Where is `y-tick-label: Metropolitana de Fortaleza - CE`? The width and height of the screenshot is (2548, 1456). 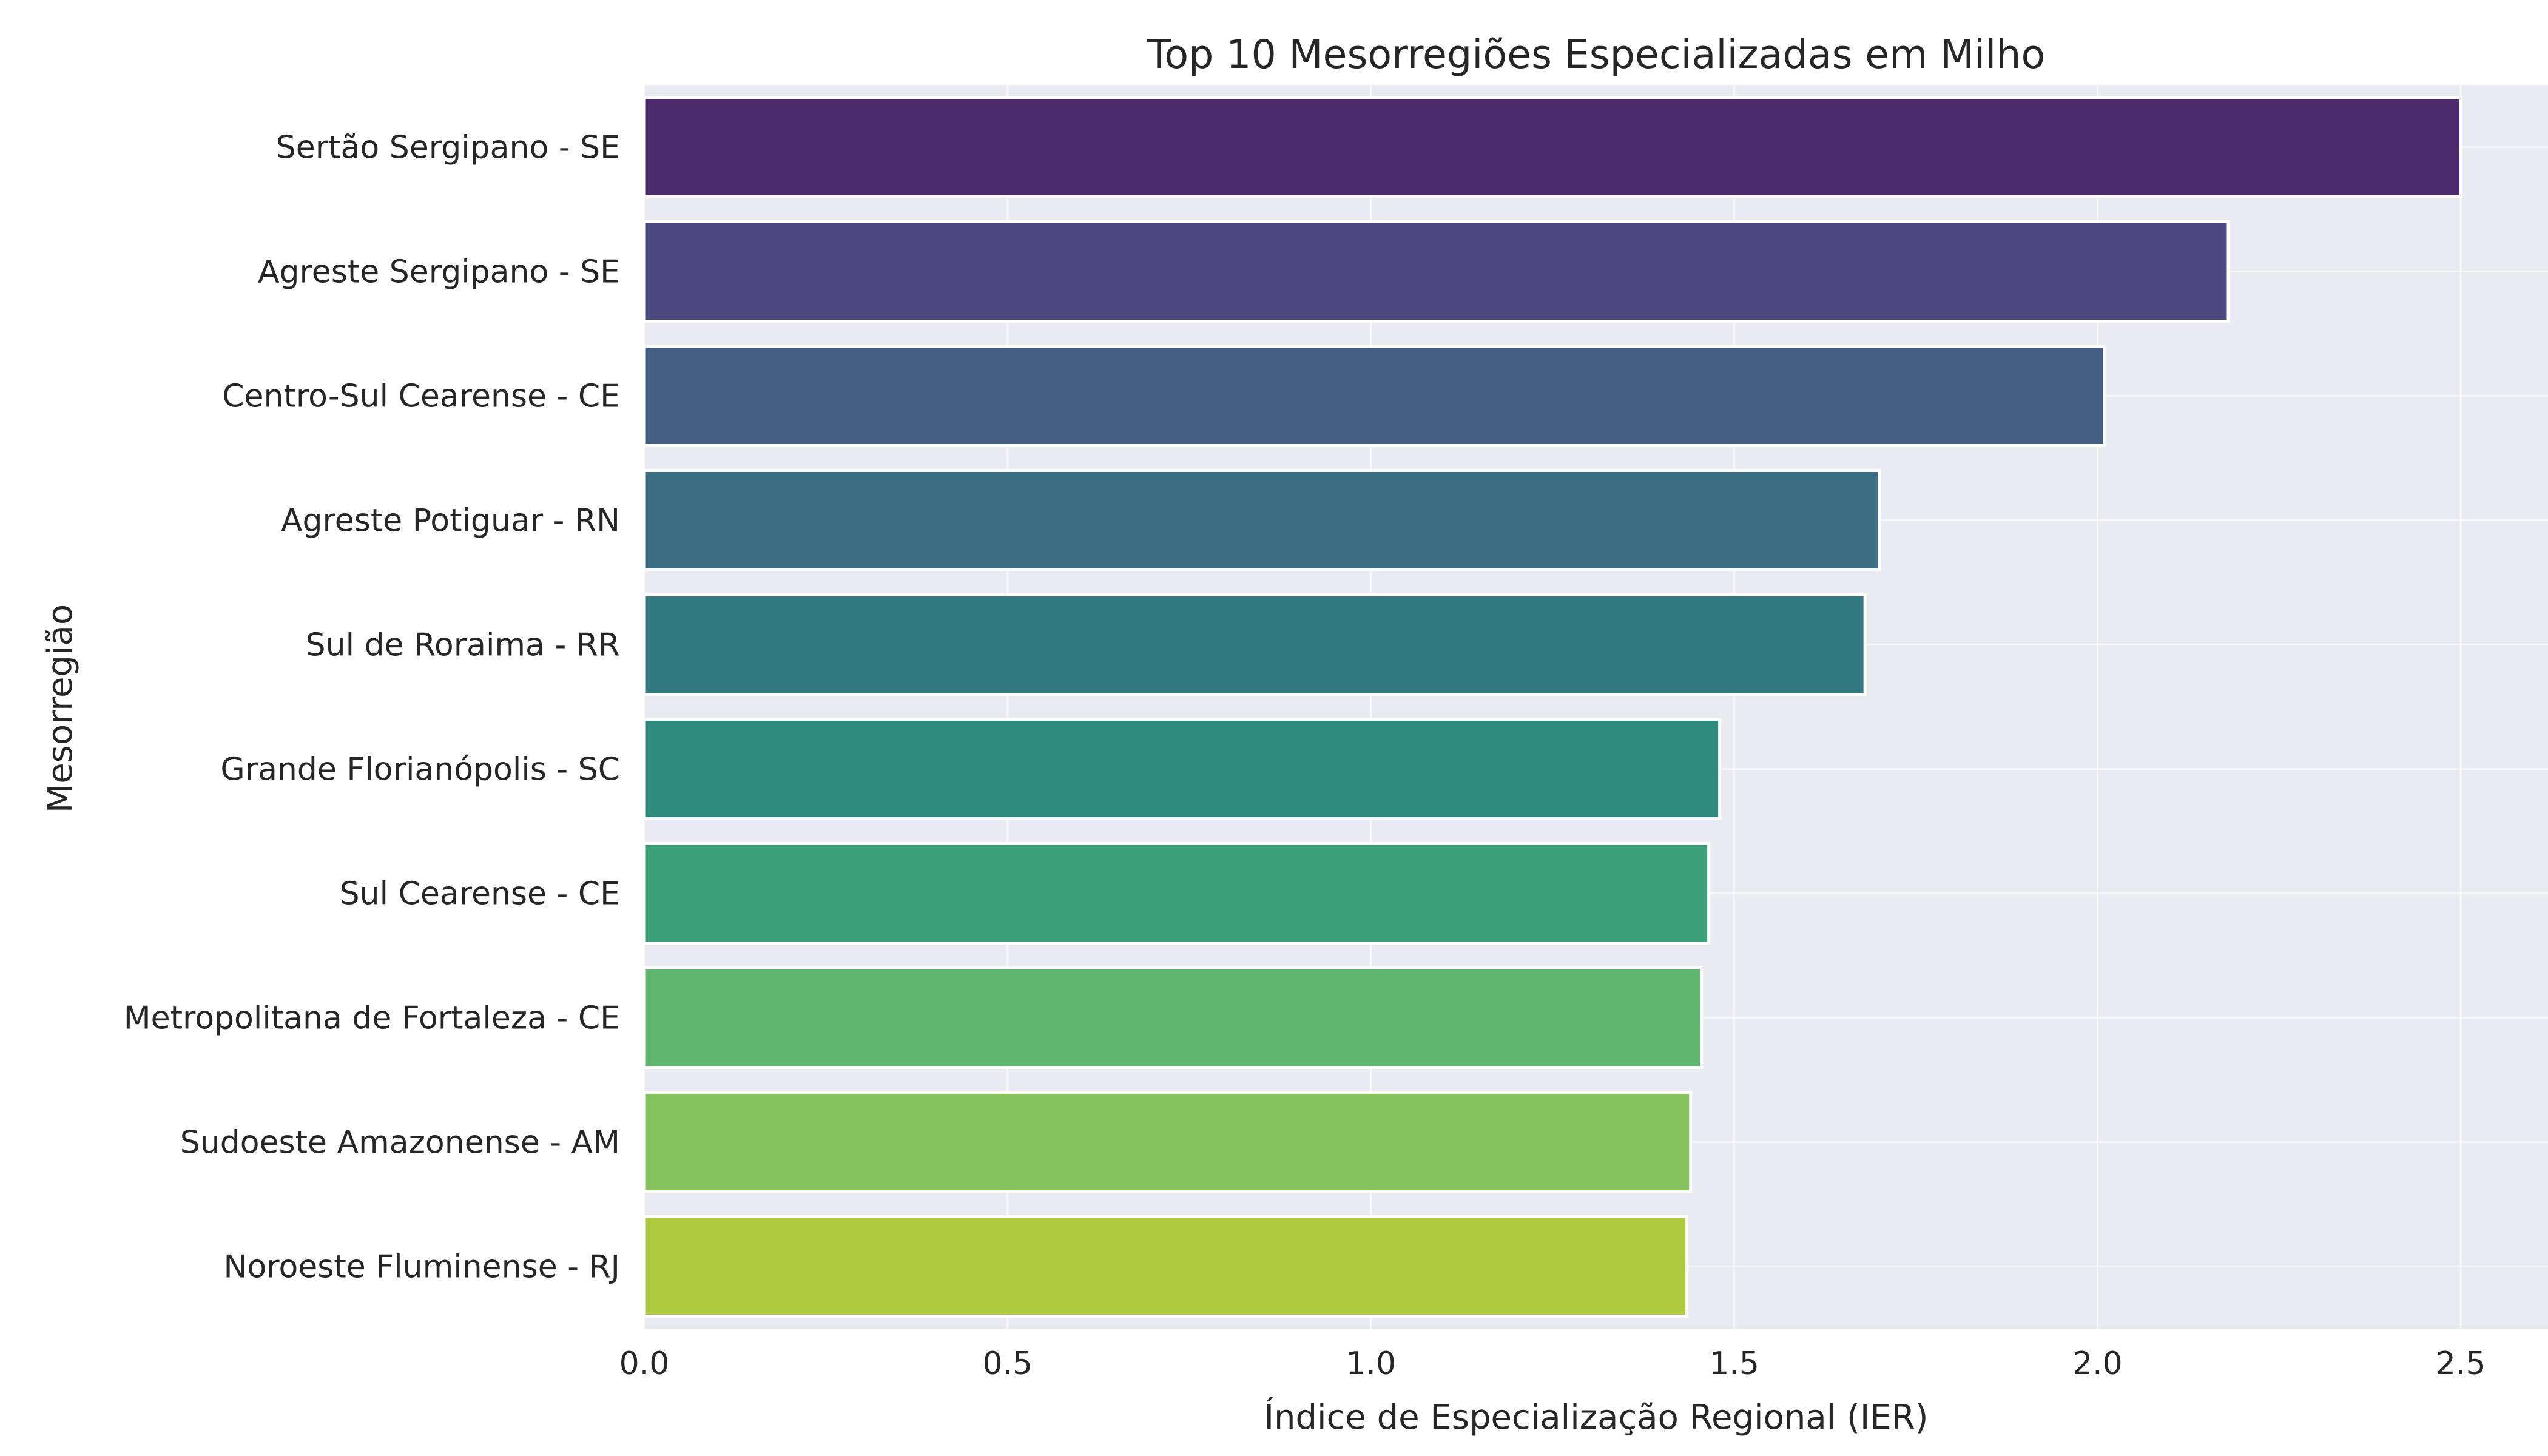
y-tick-label: Metropolitana de Fortaleza - CE is located at coordinates (372, 1018).